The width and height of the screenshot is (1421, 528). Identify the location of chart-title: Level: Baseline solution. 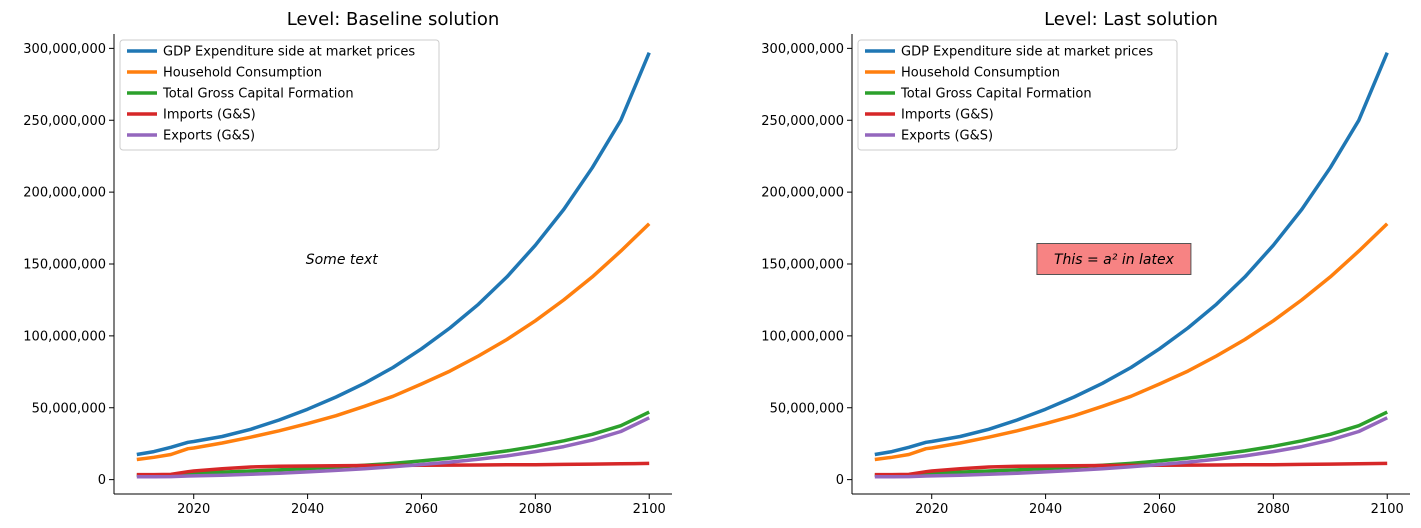
(393, 19).